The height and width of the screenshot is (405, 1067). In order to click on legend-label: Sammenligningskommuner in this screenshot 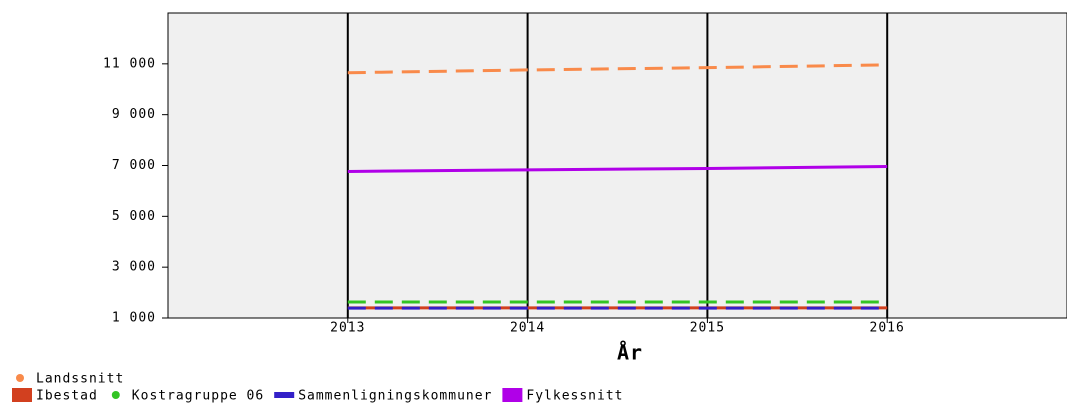, I will do `click(395, 396)`.